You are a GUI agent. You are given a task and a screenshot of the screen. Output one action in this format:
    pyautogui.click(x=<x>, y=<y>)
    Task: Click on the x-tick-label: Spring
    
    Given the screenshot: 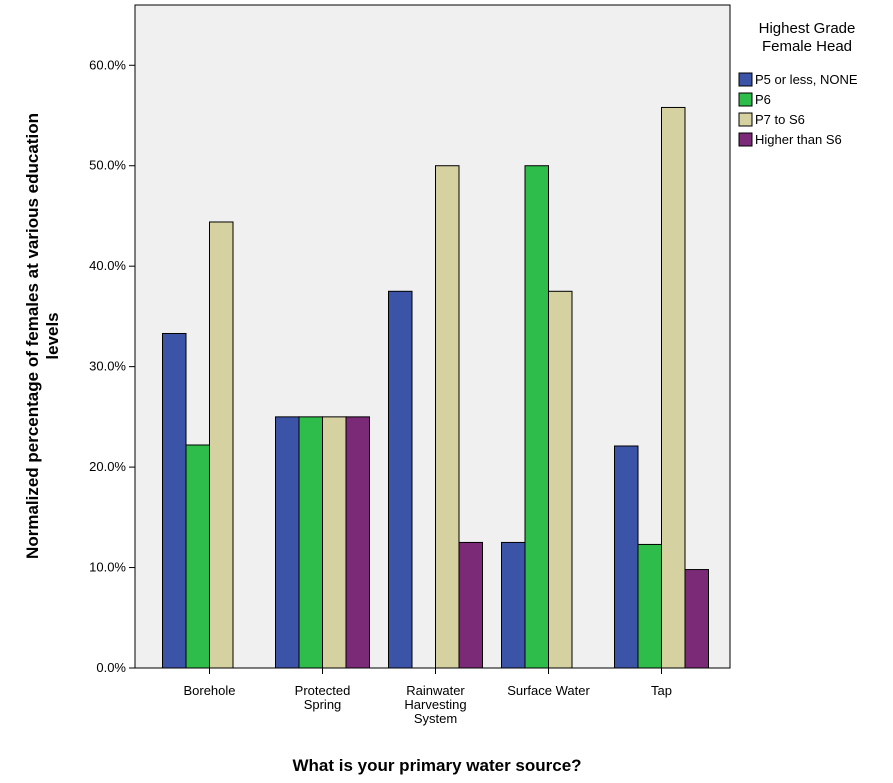 What is the action you would take?
    pyautogui.click(x=323, y=704)
    